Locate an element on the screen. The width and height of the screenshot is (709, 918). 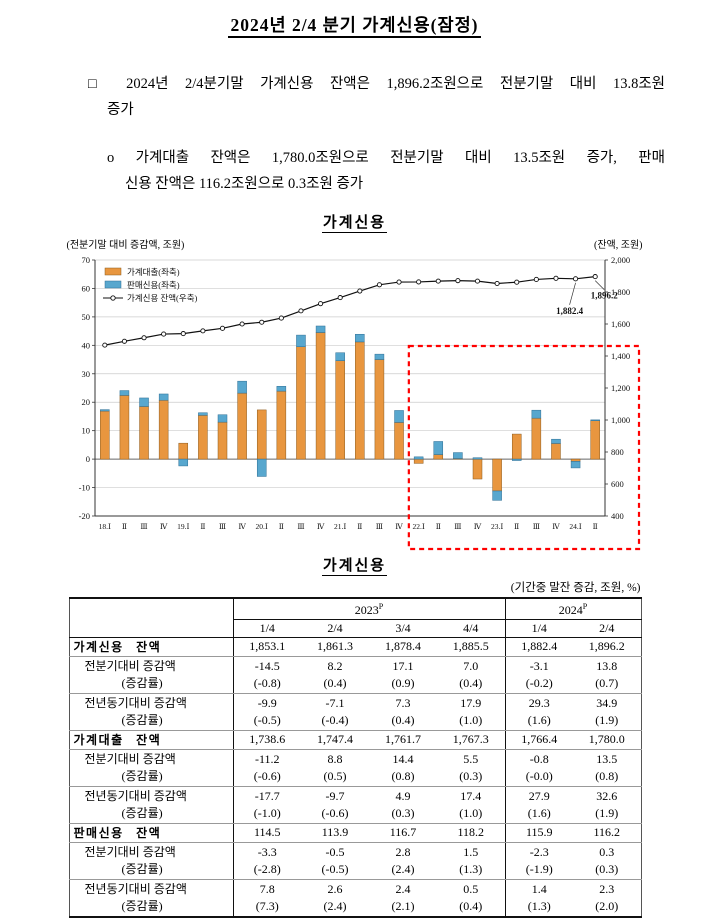
year-header: 2023P is located at coordinates (369, 609).